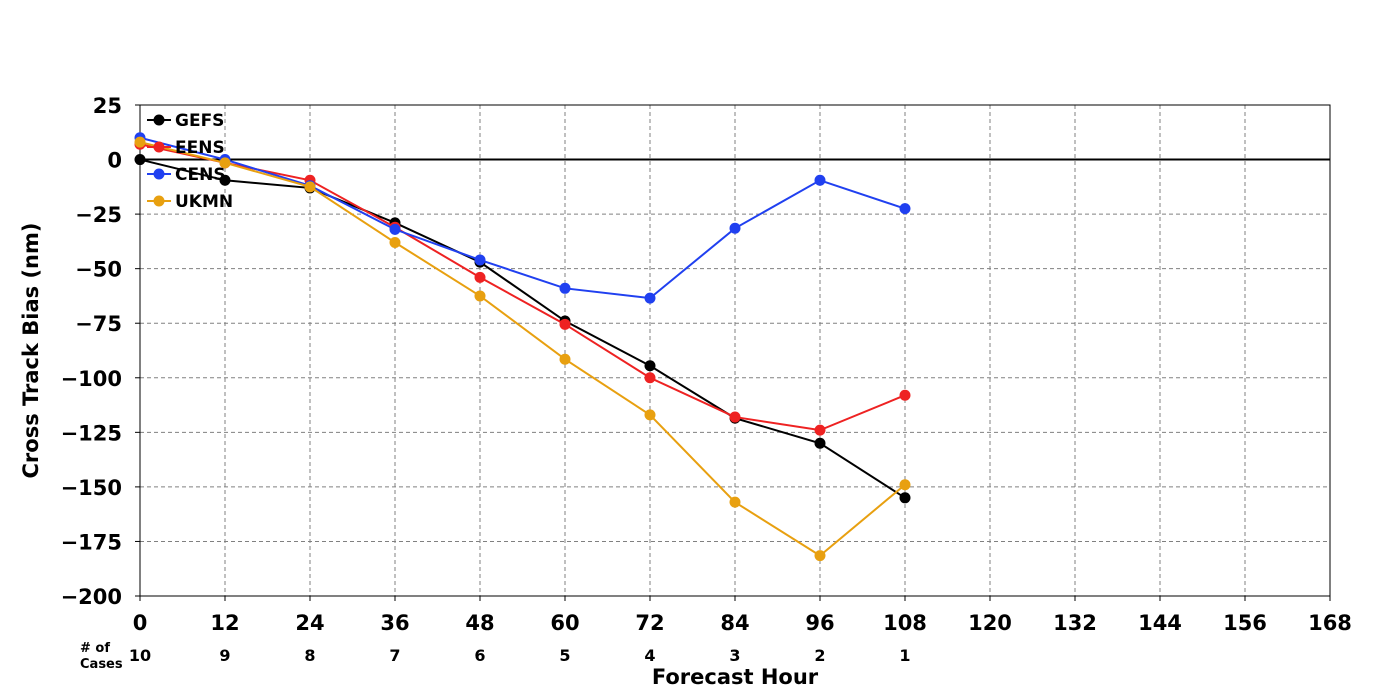 The height and width of the screenshot is (700, 1400). I want to click on x-axis-title: Forecast Hour, so click(735, 677).